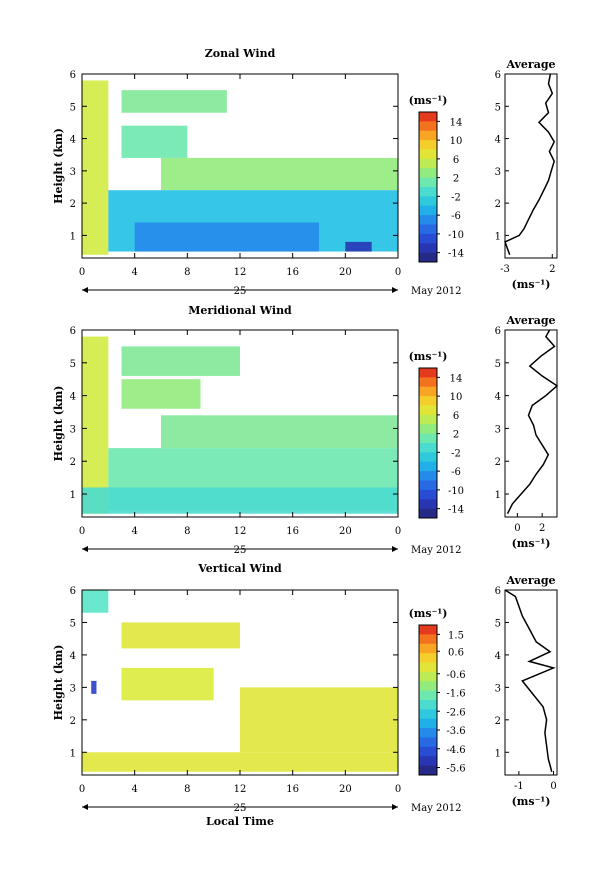  I want to click on colorbar-tick-label: -14, so click(456, 254).